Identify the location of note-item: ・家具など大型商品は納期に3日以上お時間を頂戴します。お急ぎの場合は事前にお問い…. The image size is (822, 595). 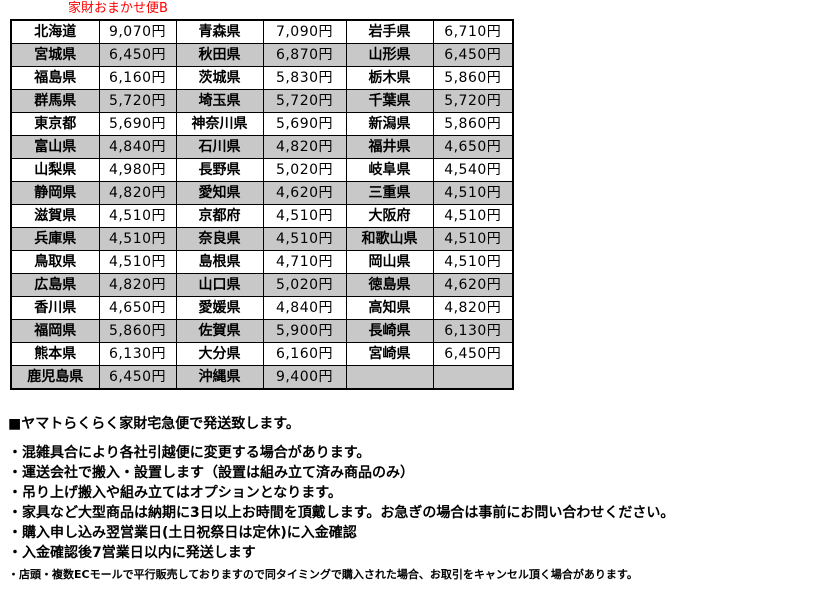
(341, 513).